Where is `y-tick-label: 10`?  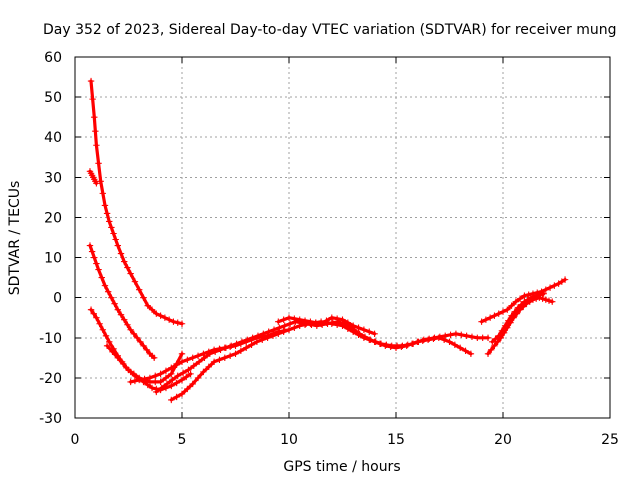 y-tick-label: 10 is located at coordinates (53, 259).